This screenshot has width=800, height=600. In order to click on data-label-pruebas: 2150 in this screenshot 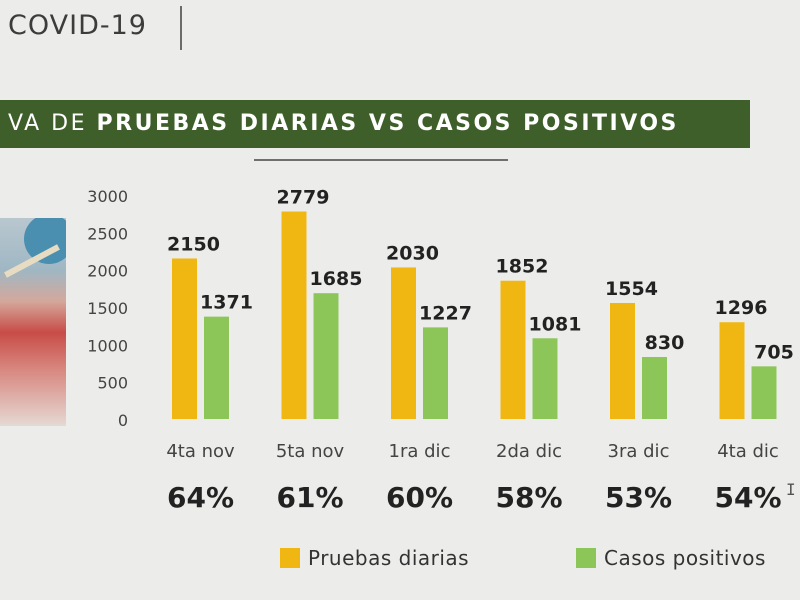, I will do `click(193, 244)`.